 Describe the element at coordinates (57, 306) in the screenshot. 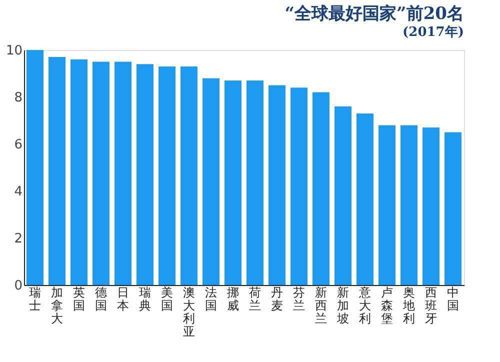

I see `x-tick-label: 加拿大` at that location.